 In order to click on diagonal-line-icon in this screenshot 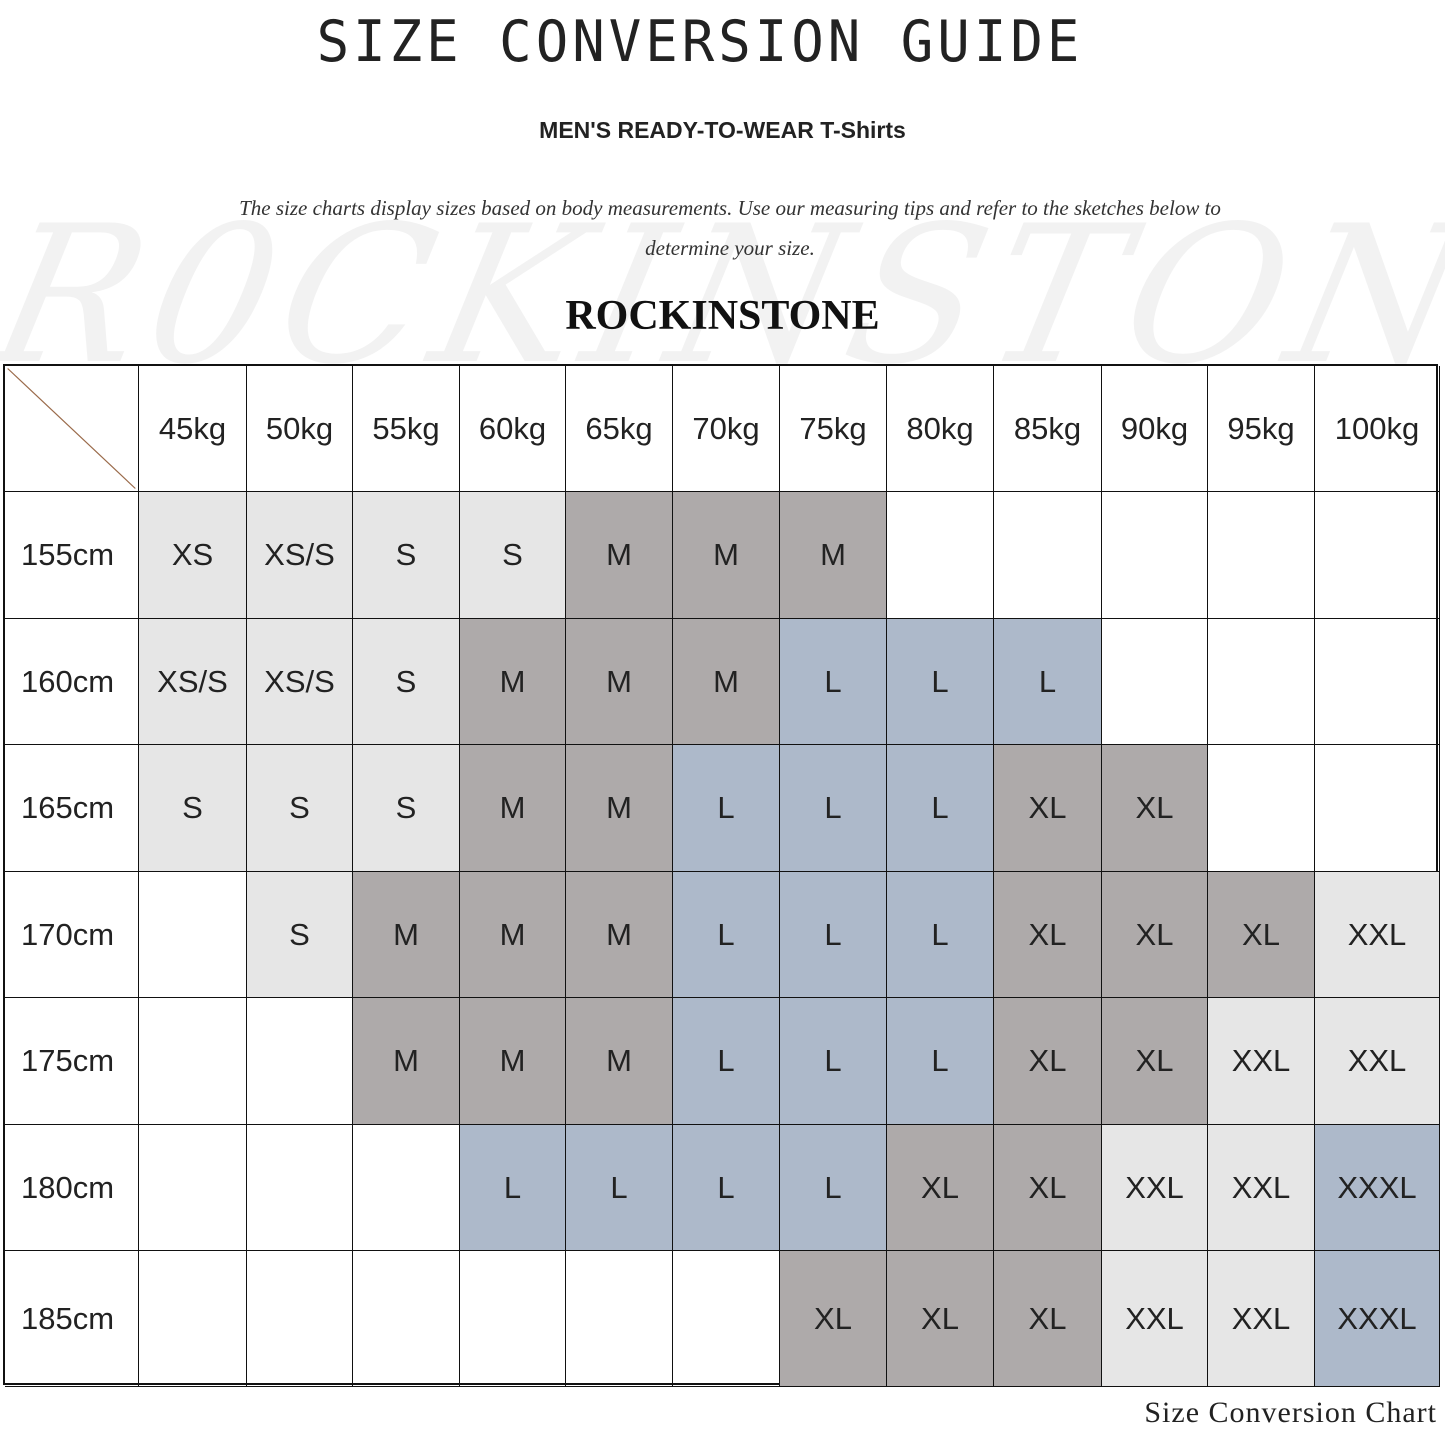, I will do `click(71, 428)`.